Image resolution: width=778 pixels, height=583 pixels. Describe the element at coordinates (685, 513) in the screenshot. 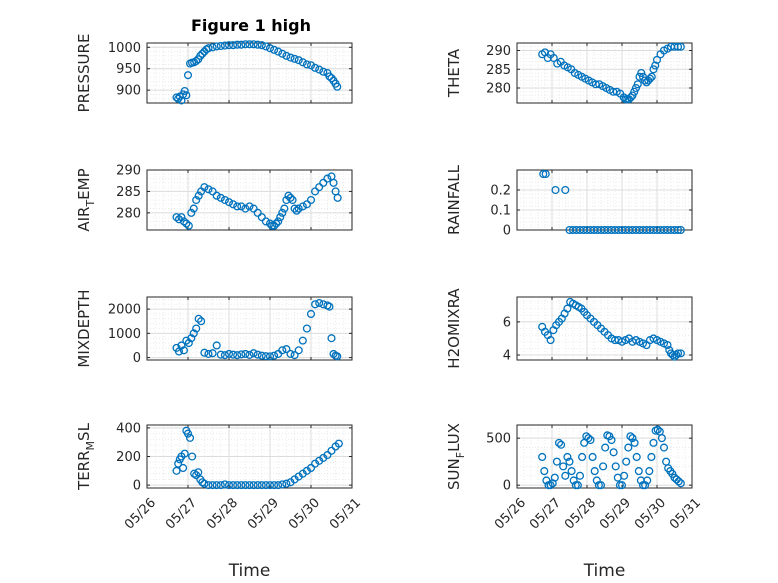

I see `x-tick-label: 05/31` at that location.